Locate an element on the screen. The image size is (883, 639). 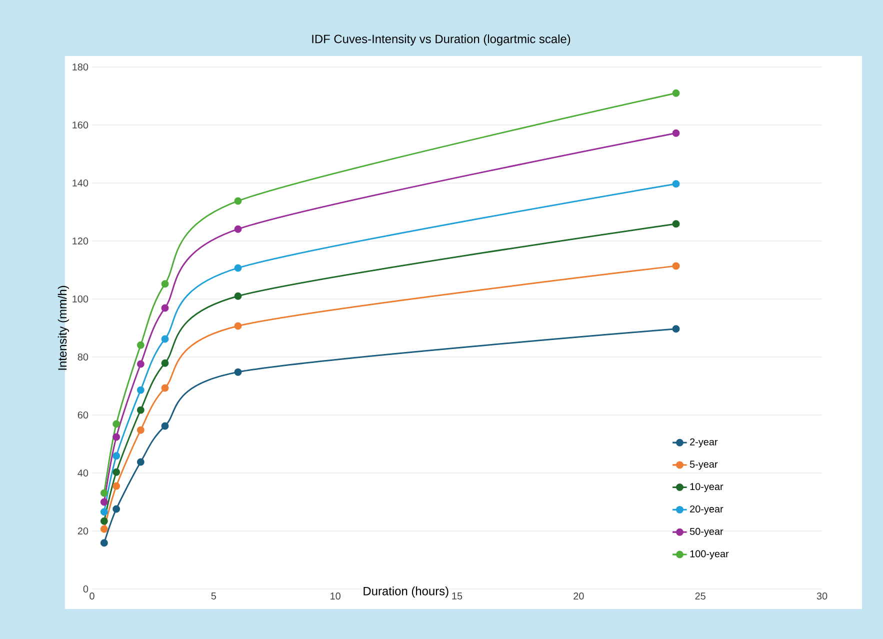
y-axis-title: Intensity (mm/h) is located at coordinates (64, 328).